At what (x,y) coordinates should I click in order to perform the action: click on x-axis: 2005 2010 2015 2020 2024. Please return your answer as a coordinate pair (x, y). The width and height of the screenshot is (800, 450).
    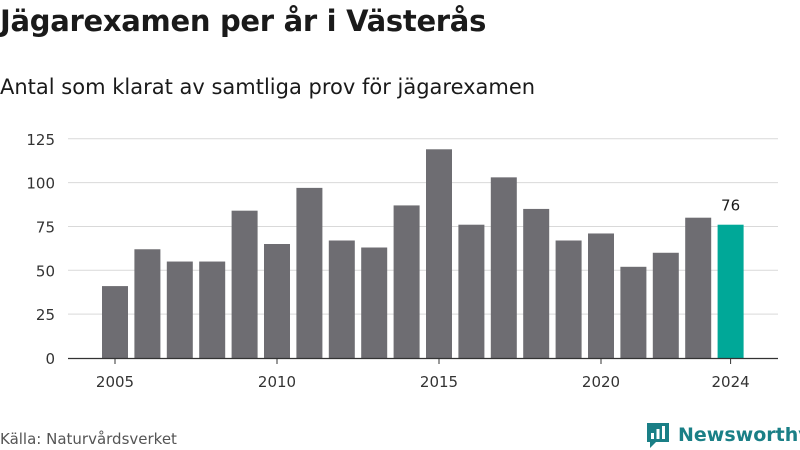
    Looking at the image, I should click on (423, 374).